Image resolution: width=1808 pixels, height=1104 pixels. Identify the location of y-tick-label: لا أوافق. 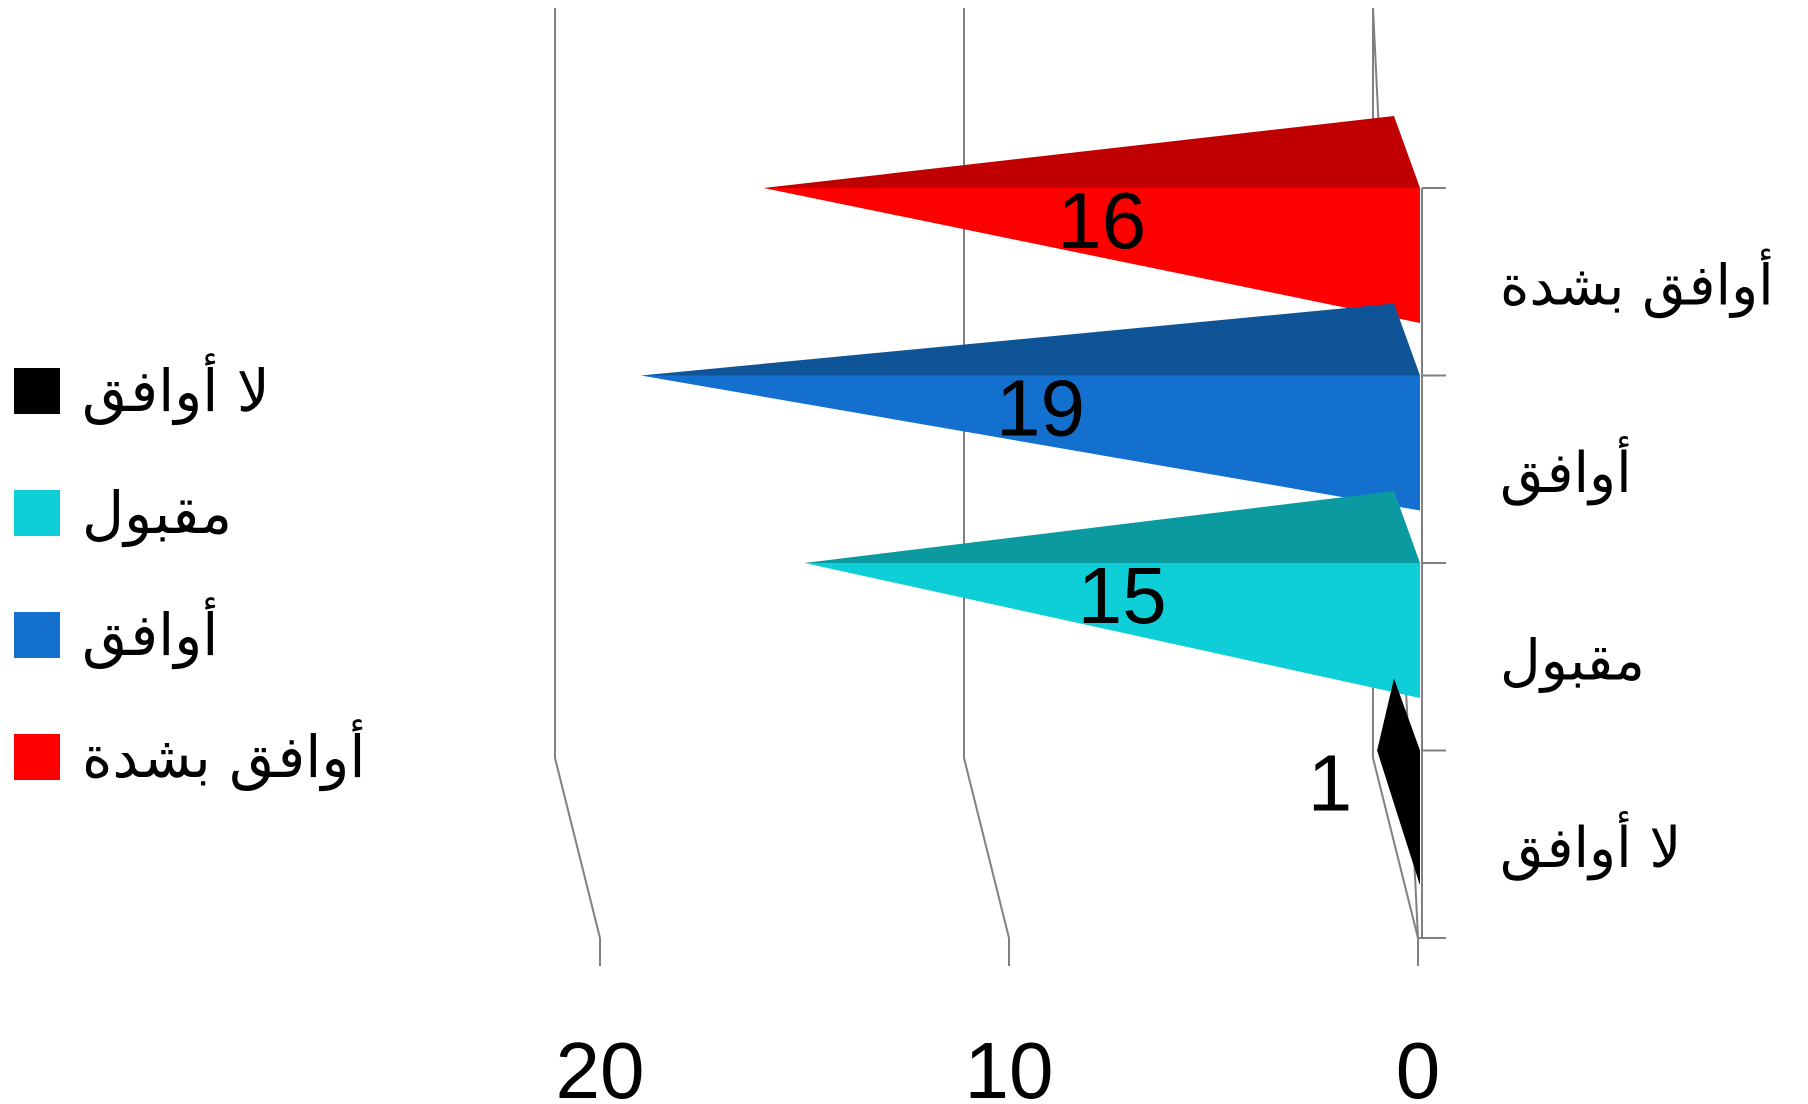
(1590, 846).